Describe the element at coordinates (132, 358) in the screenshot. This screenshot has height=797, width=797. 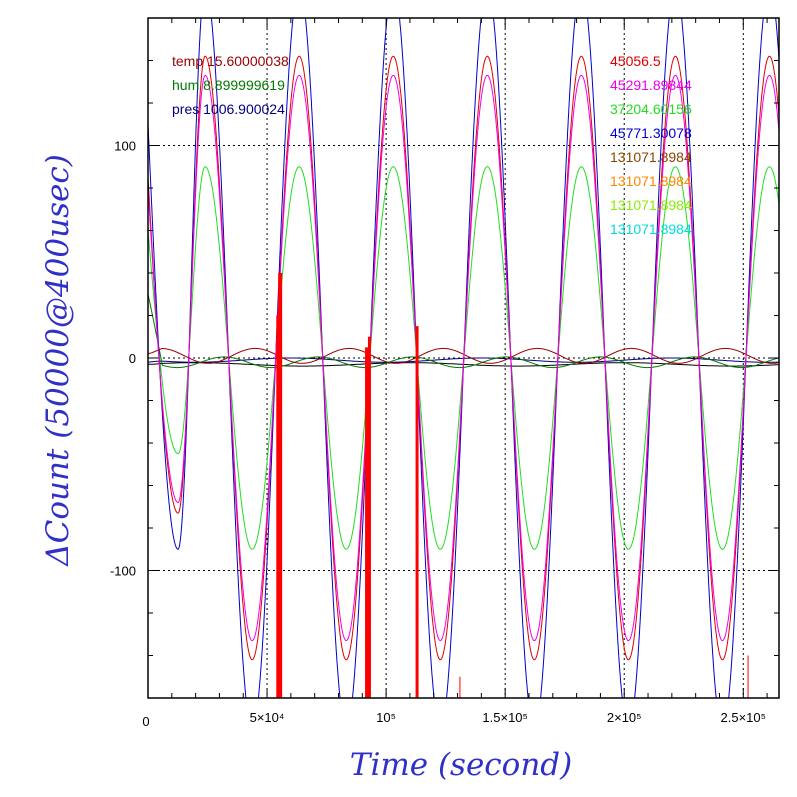
I see `y-tick-label-1: 0` at that location.